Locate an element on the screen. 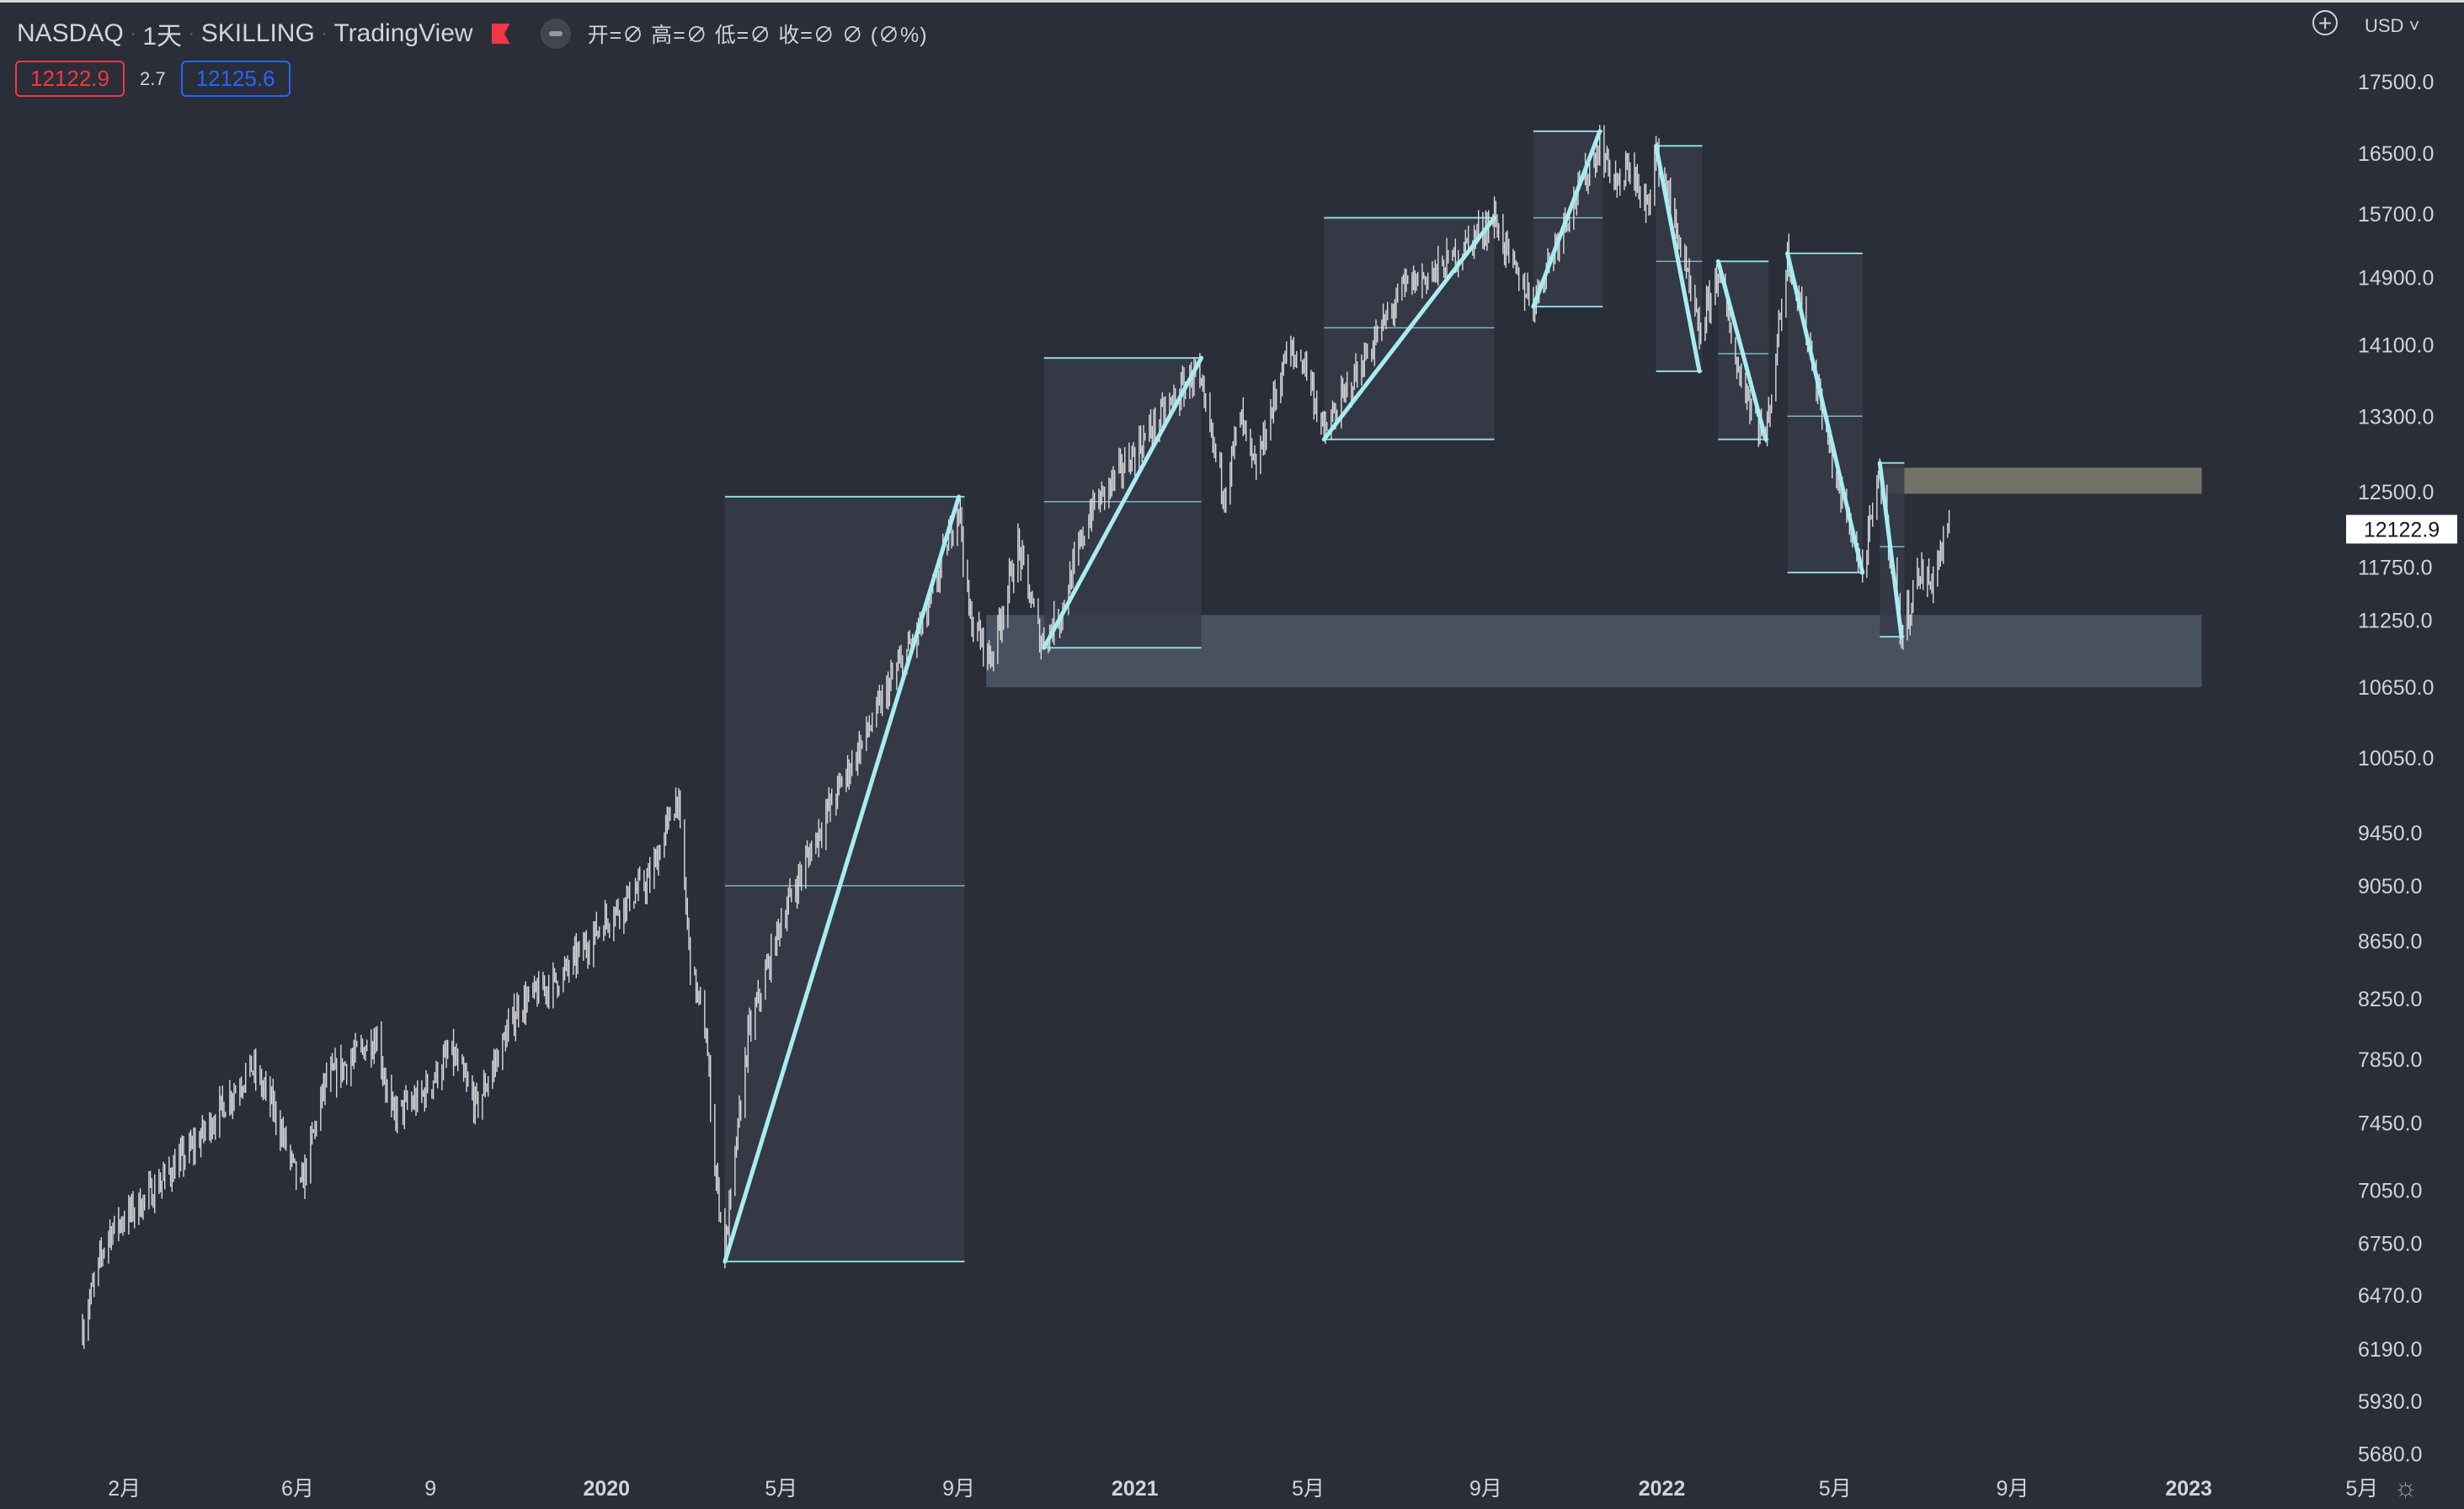 Image resolution: width=2464 pixels, height=1509 pixels. resistance-zone is located at coordinates (2041, 480).